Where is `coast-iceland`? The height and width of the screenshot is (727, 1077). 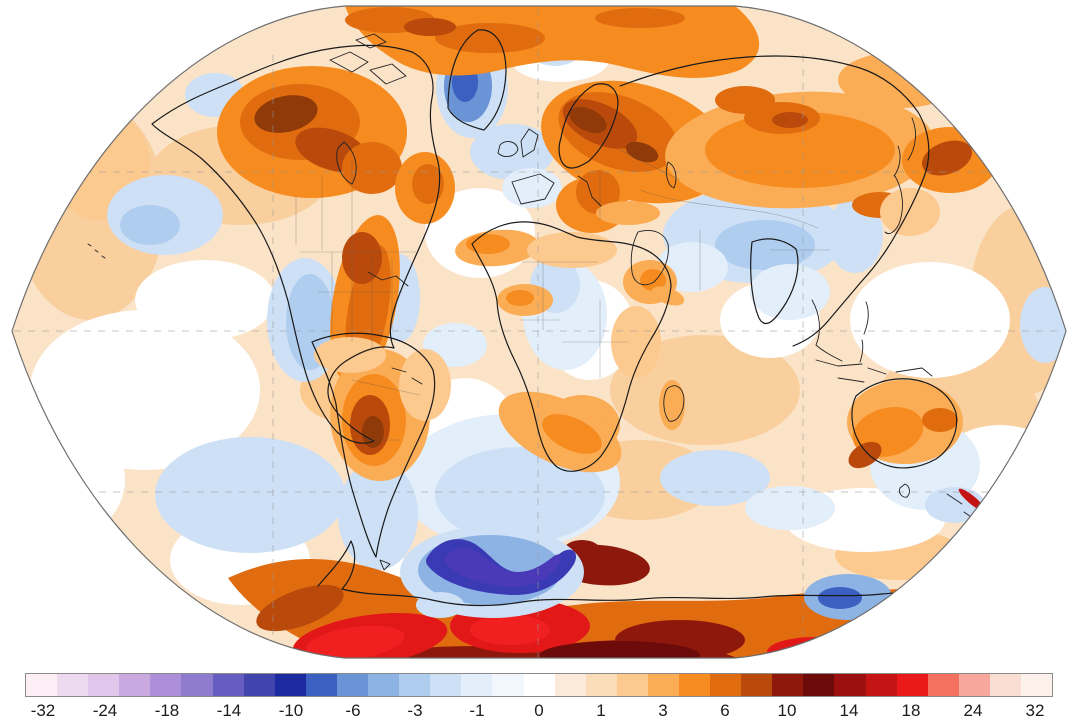
coast-iceland is located at coordinates (508, 149).